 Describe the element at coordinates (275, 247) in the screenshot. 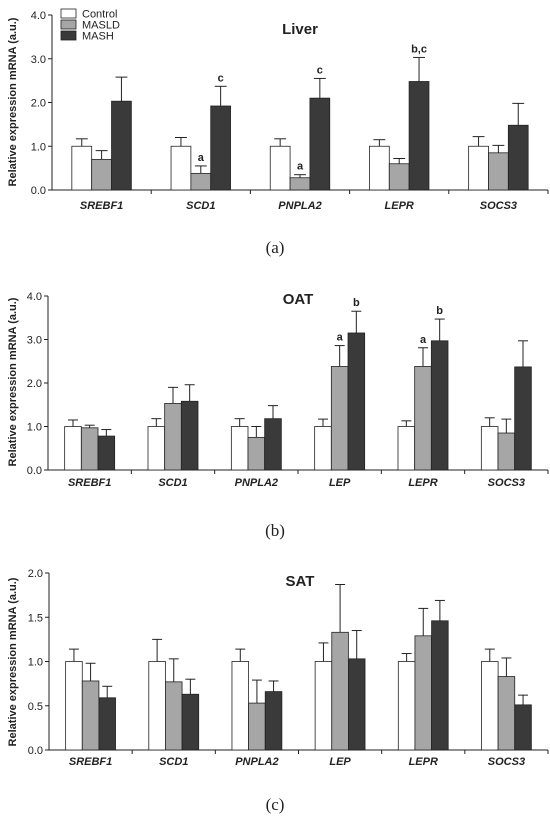

I see `panel-caption: (a)` at that location.